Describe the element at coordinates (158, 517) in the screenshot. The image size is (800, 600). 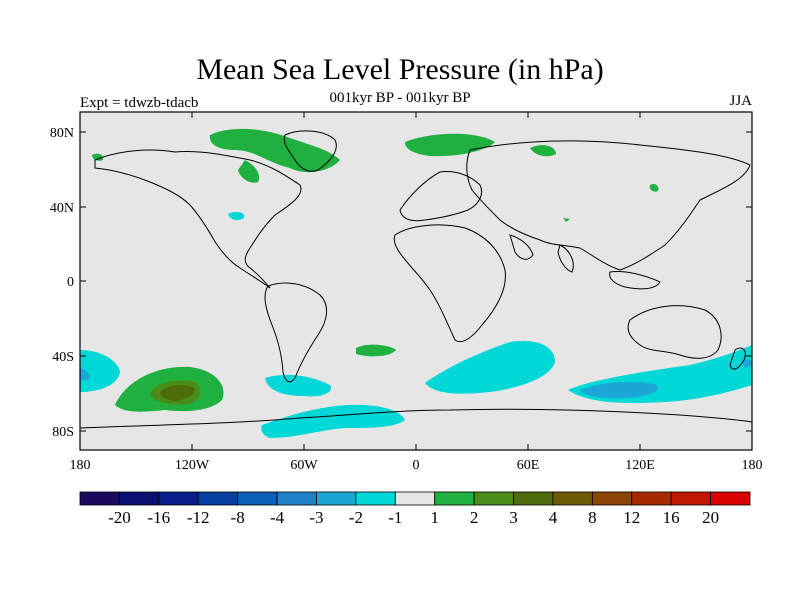
I see `colorbar-label: -16` at that location.